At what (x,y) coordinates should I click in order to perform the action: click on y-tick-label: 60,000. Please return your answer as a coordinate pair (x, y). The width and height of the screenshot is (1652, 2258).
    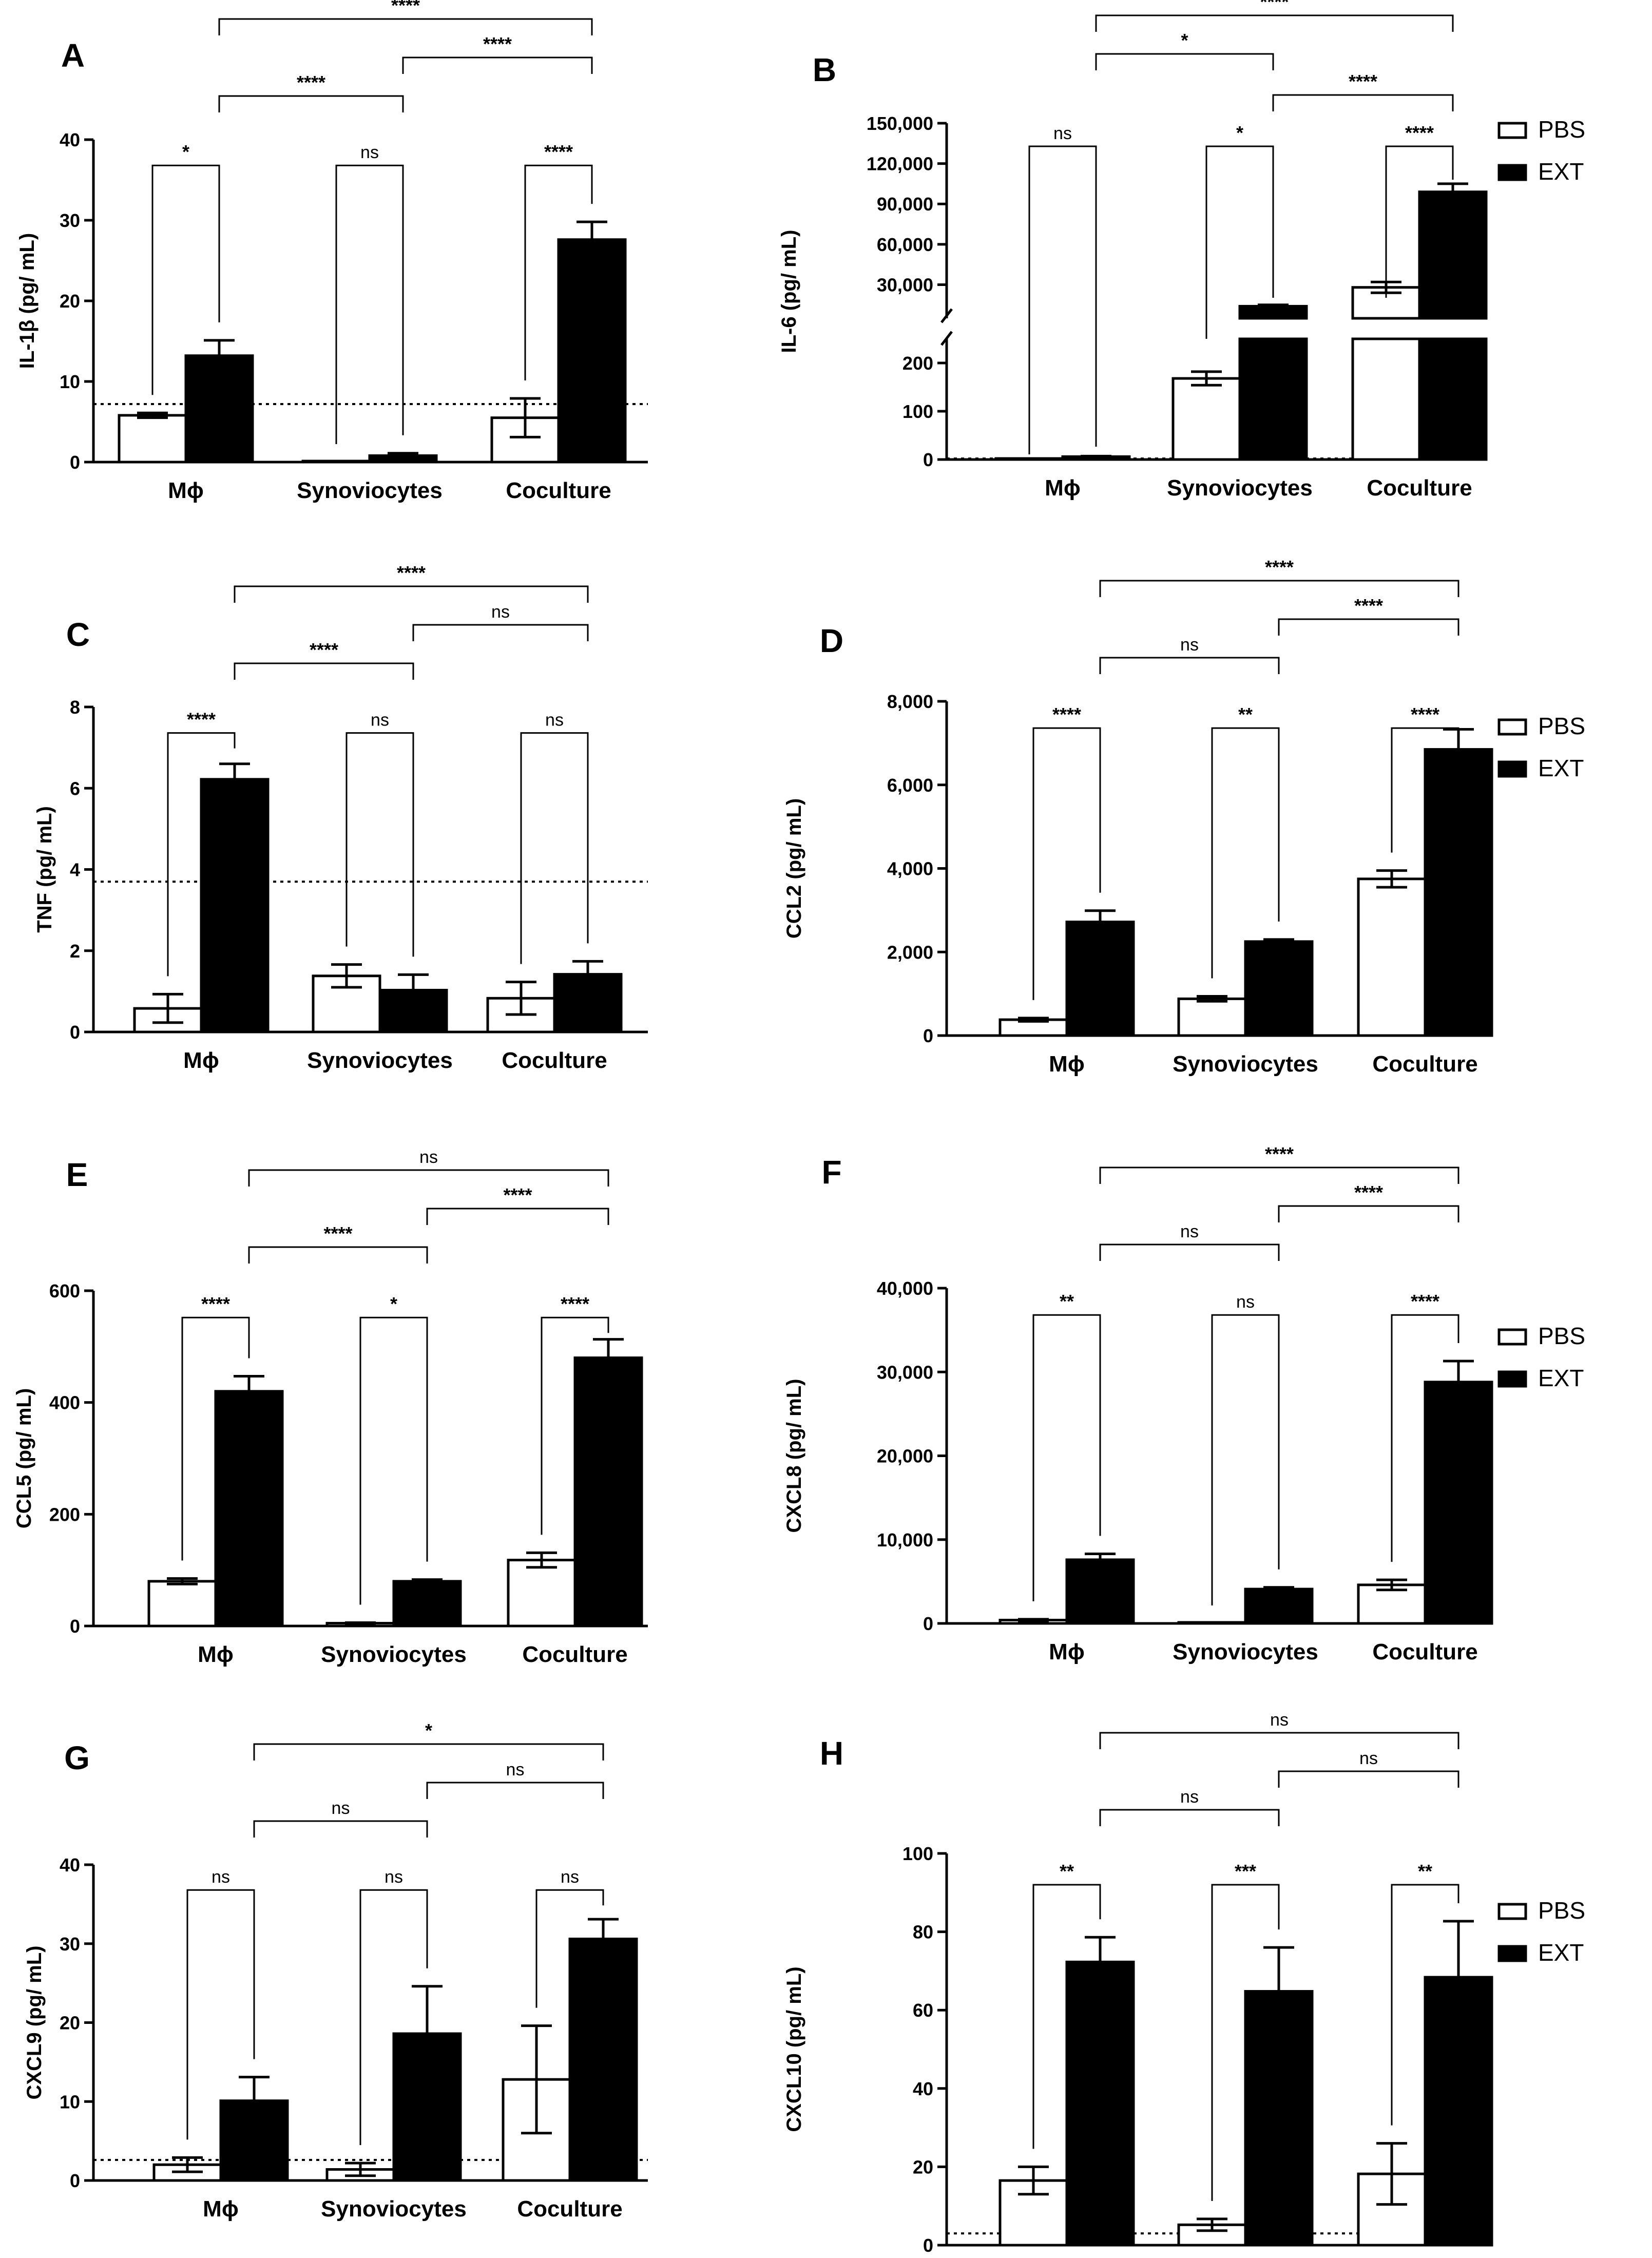
    Looking at the image, I should click on (905, 244).